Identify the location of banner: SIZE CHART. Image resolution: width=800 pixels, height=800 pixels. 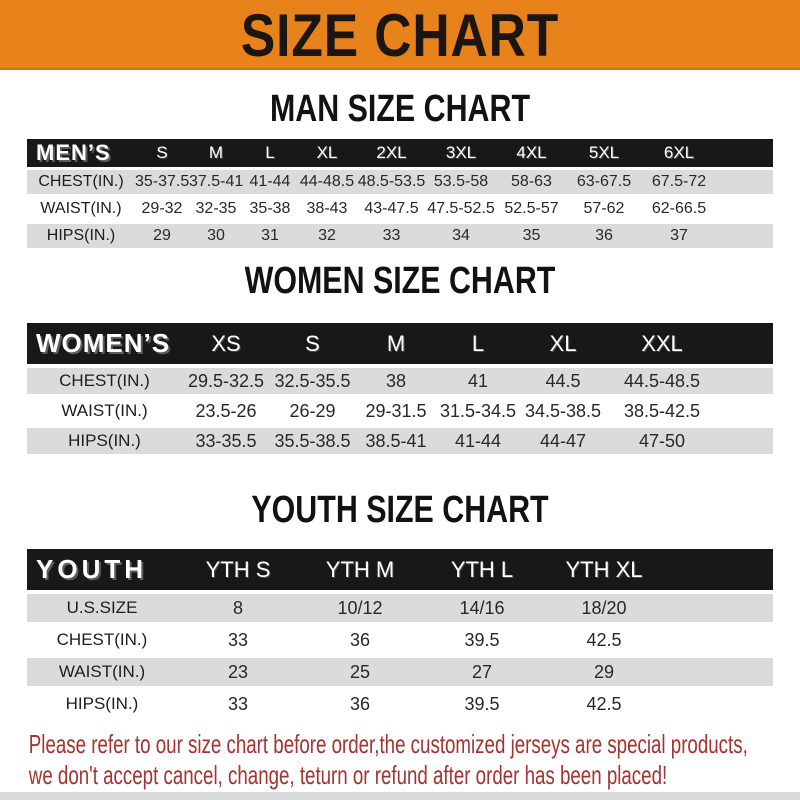
(400, 35).